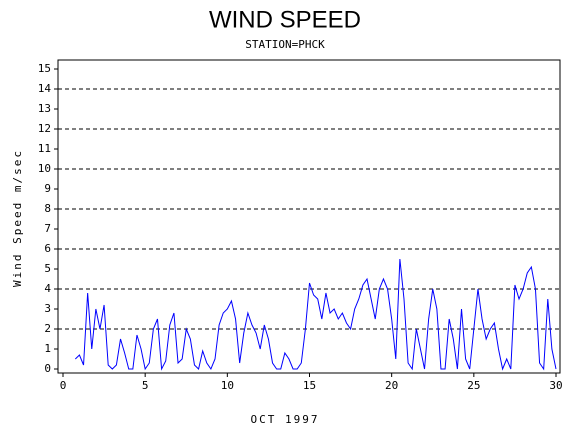 The height and width of the screenshot is (430, 570). I want to click on x-tick-label: 30, so click(555, 385).